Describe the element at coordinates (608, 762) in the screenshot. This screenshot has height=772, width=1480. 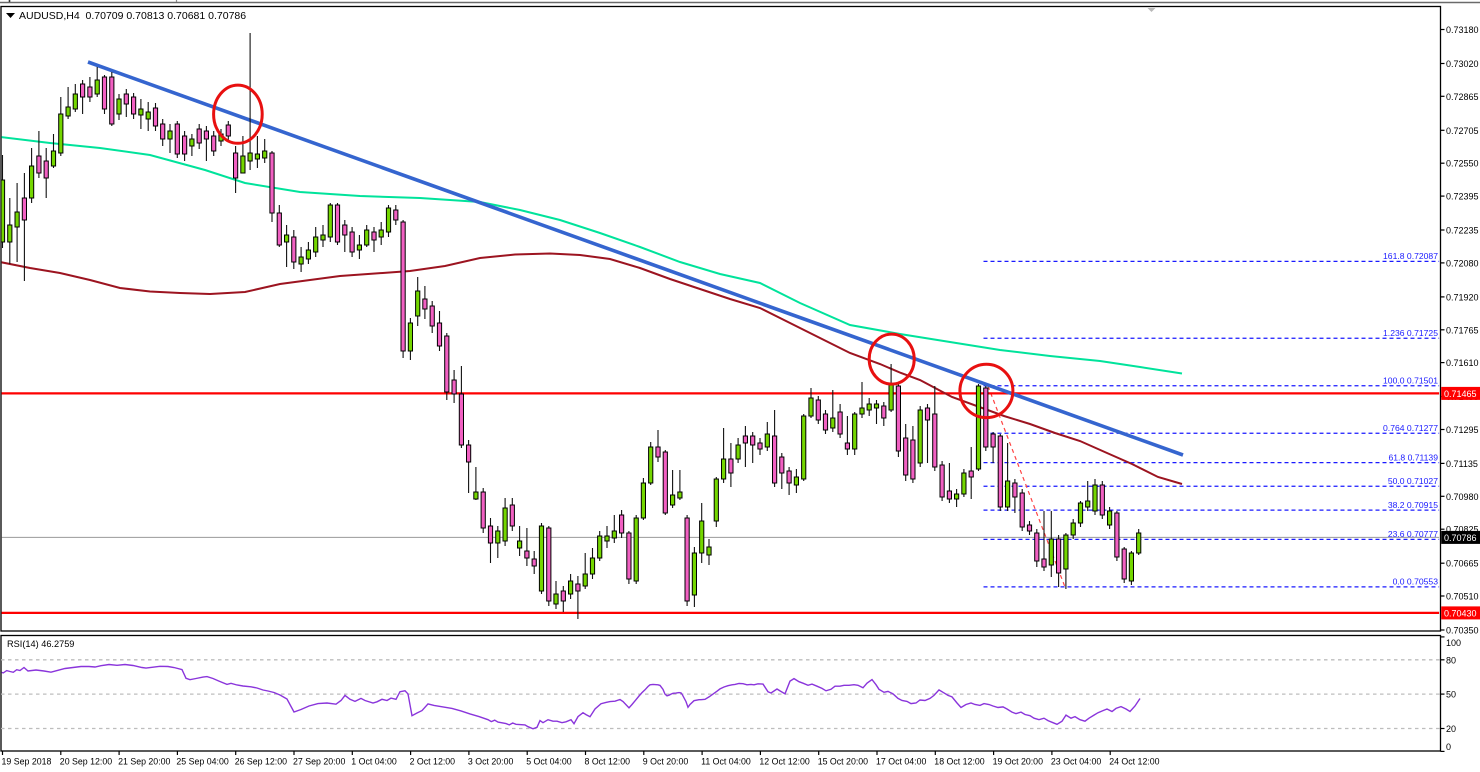
I see `svg-text: 8 Oct 12:00` at that location.